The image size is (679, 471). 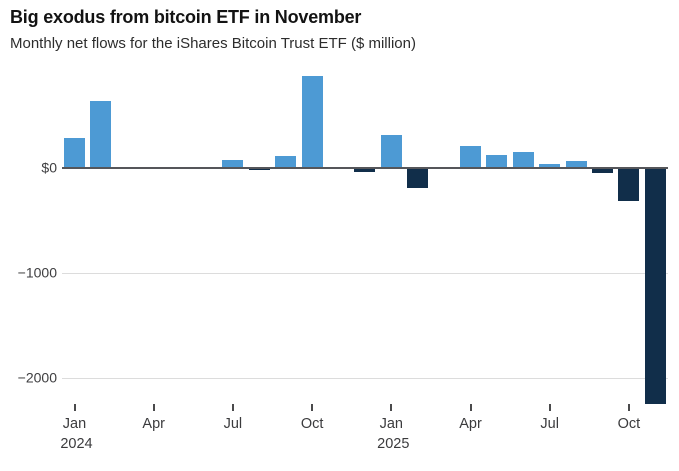 What do you see at coordinates (629, 184) in the screenshot?
I see `bar-oct-2025` at bounding box center [629, 184].